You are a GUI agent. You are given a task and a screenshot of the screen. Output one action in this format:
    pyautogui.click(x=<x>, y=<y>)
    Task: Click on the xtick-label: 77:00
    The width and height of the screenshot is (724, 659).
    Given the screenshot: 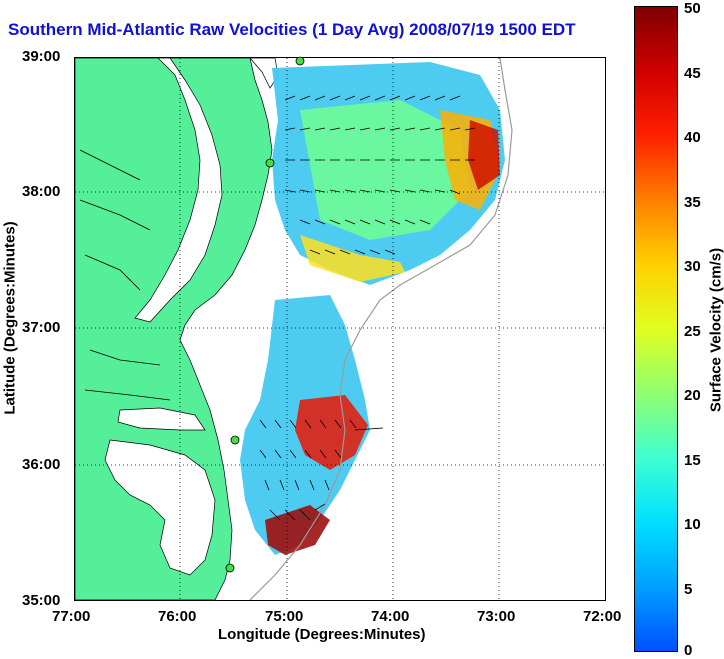 What is the action you would take?
    pyautogui.click(x=71, y=616)
    